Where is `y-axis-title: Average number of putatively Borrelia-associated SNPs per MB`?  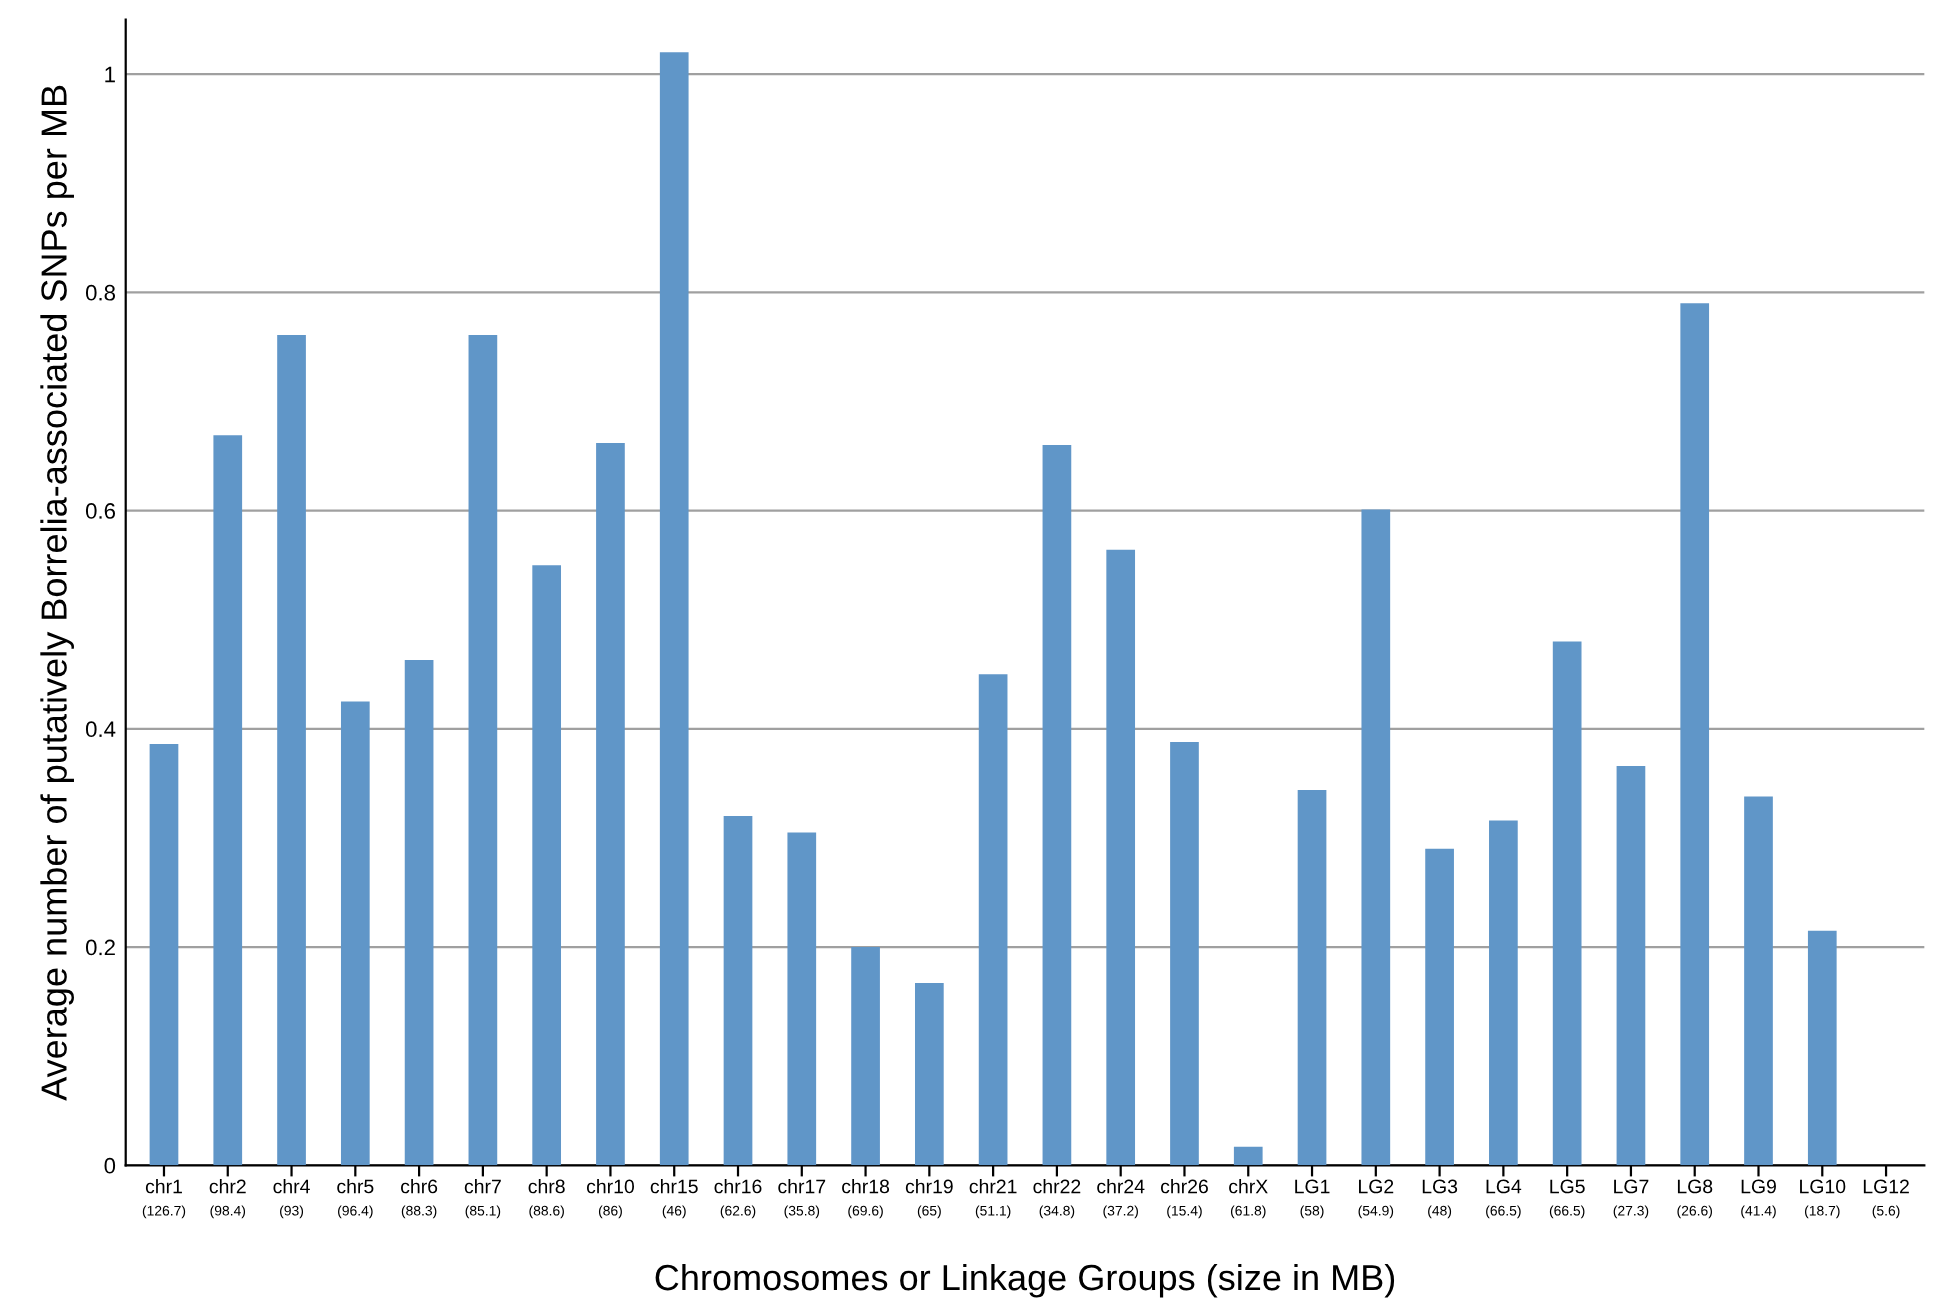
y-axis-title: Average number of putatively Borrelia-associated SNPs per MB is located at coordinates (57, 593).